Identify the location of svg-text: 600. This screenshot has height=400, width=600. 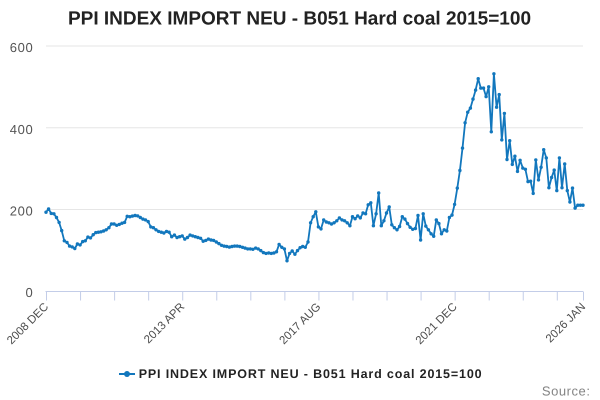
(22, 47).